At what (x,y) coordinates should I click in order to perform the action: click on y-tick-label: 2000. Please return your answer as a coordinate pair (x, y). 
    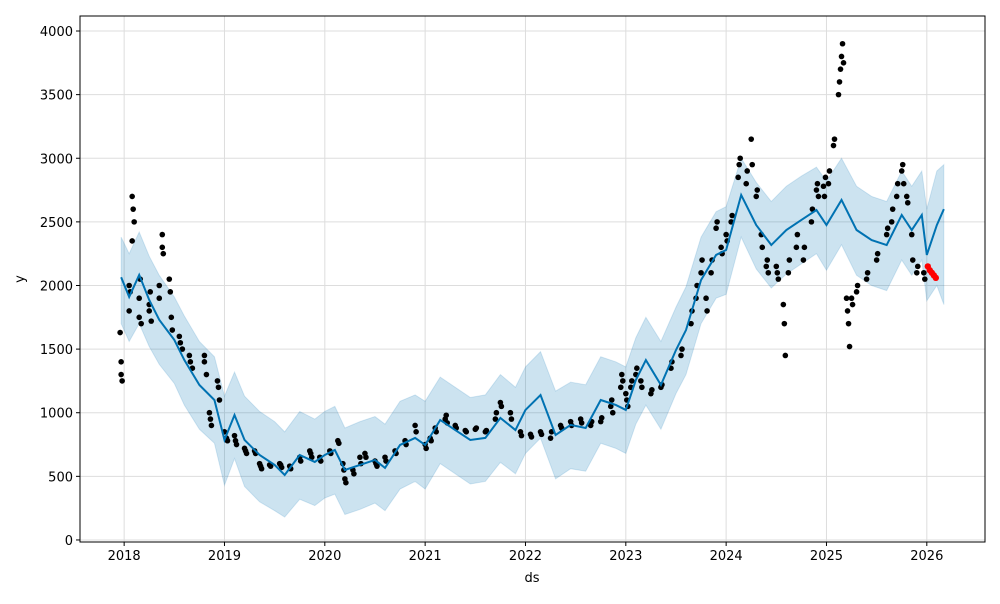
    Looking at the image, I should click on (56, 286).